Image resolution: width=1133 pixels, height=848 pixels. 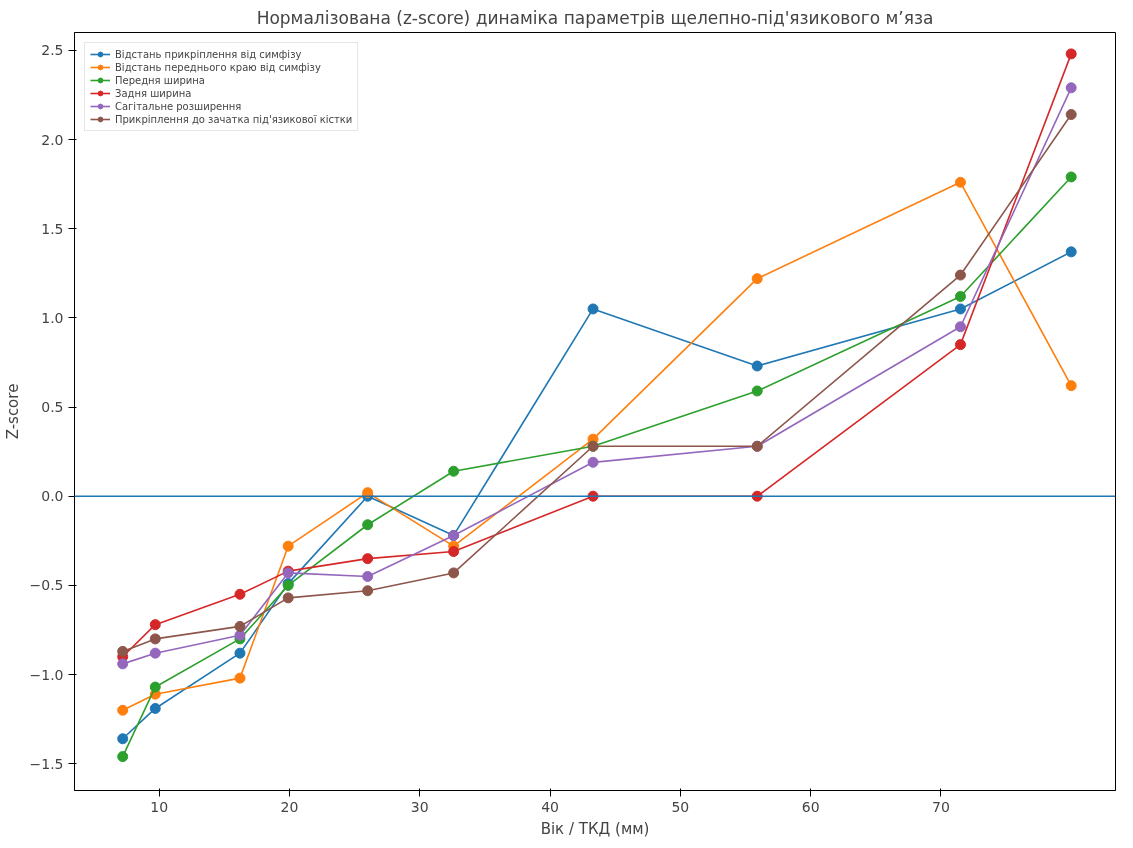 What do you see at coordinates (52, 50) in the screenshot?
I see `y-tick-label: 2.5` at bounding box center [52, 50].